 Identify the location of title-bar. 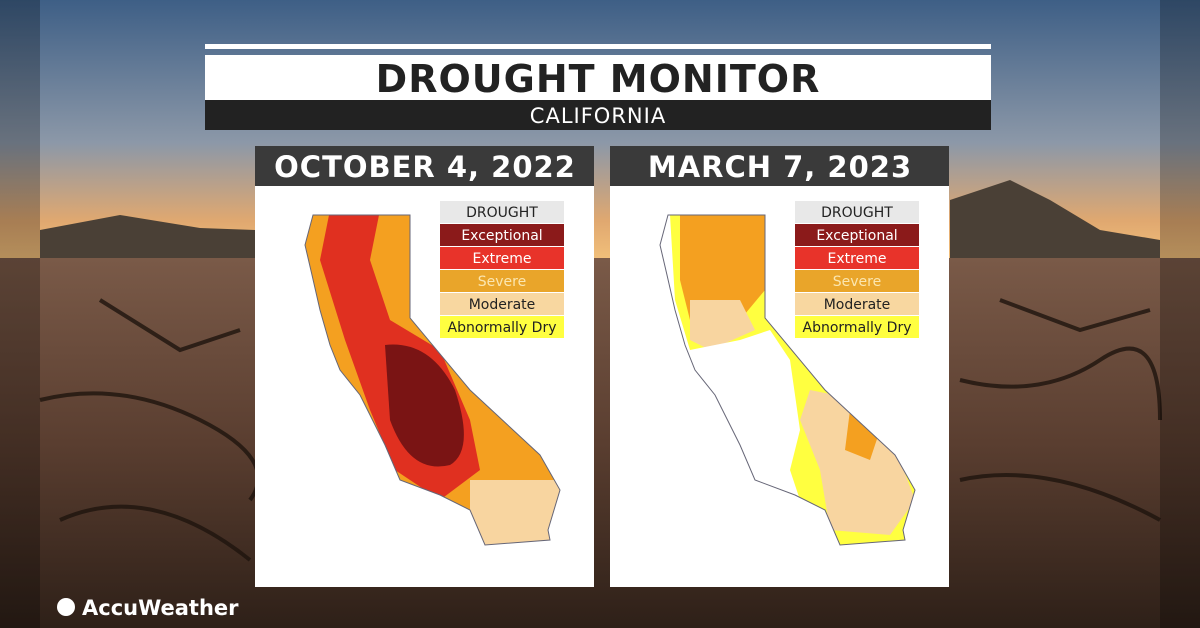
(598, 77).